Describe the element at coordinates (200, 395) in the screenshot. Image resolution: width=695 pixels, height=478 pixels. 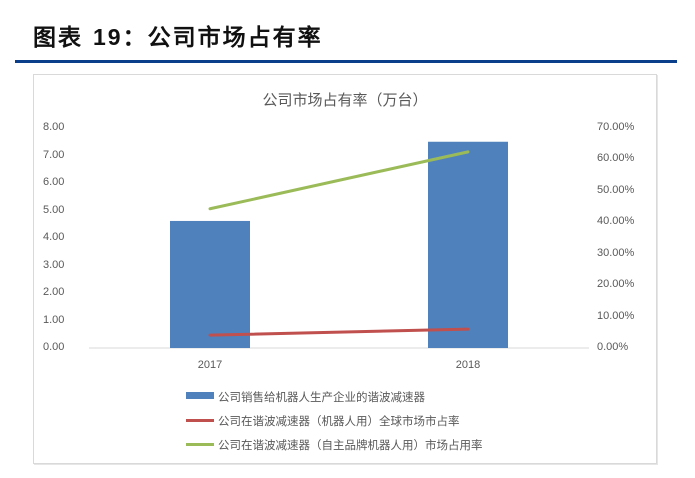
I see `legend-swatch-bar` at that location.